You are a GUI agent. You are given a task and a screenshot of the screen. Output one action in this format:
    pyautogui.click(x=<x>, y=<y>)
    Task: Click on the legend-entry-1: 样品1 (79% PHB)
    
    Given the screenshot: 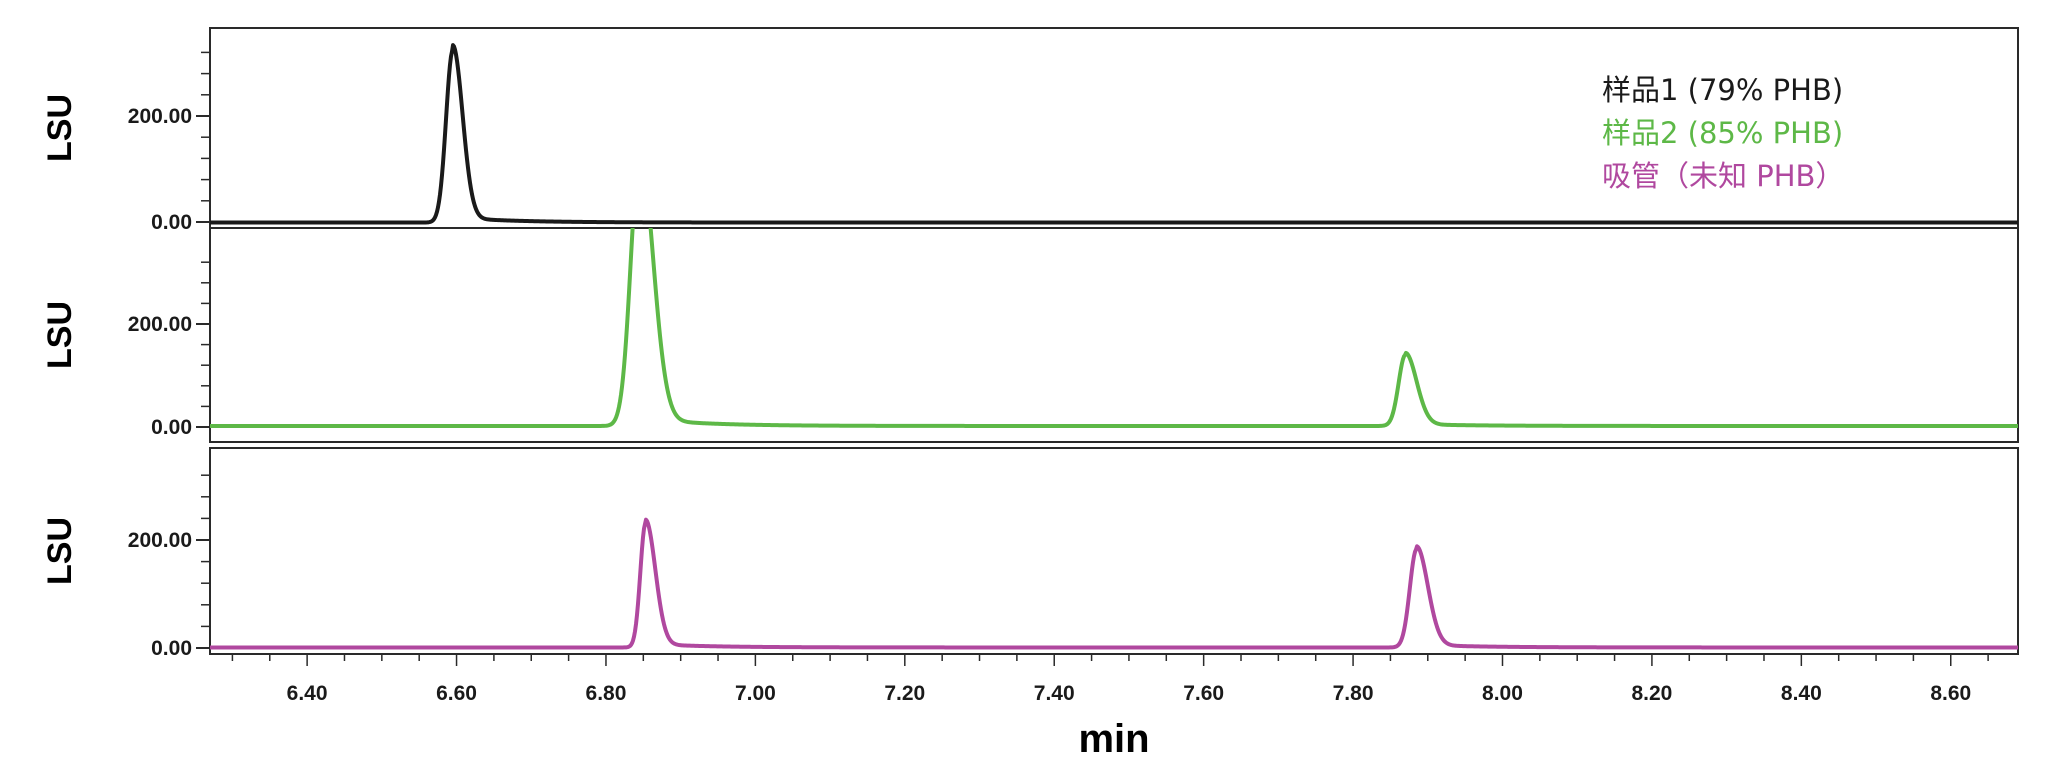 What is the action you would take?
    pyautogui.click(x=1722, y=90)
    